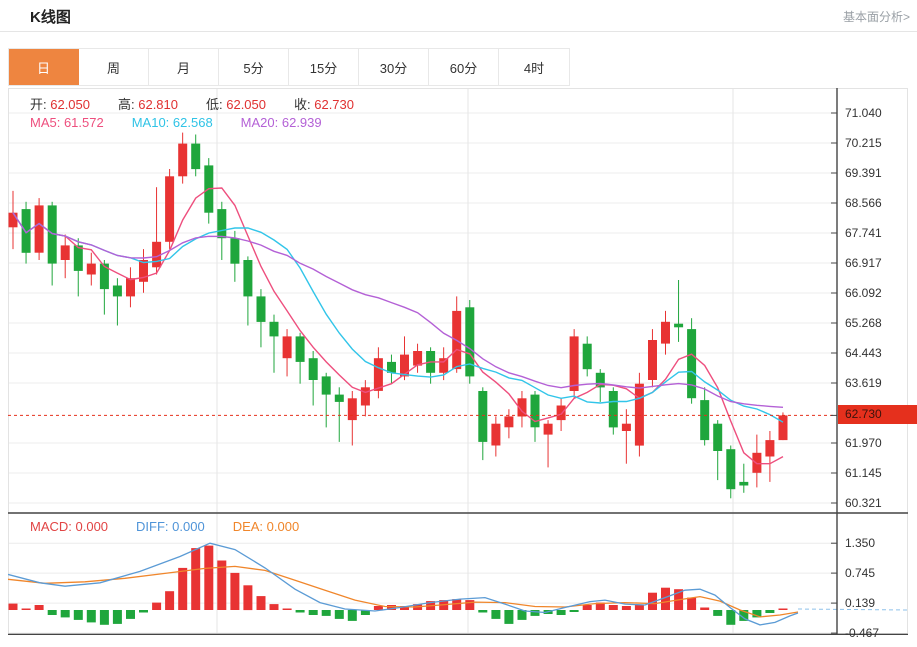 The image size is (917, 647). I want to click on ma-readout: MA5: 61.572 MA10: 62.568 MA20: 62.939, so click(190, 122).